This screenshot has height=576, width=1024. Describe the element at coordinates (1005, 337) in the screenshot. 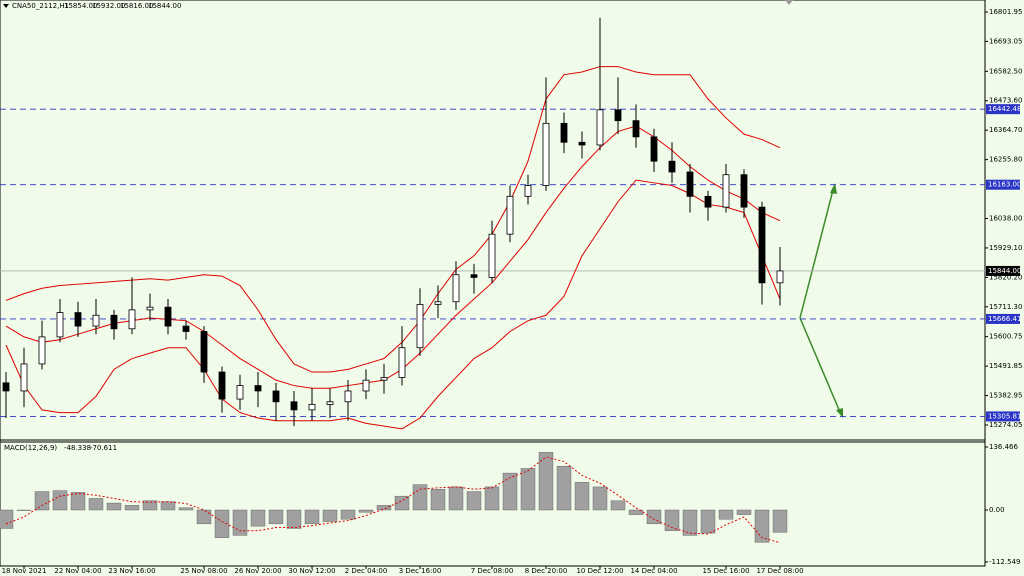

I see `y-tick-label: 15600.75` at that location.